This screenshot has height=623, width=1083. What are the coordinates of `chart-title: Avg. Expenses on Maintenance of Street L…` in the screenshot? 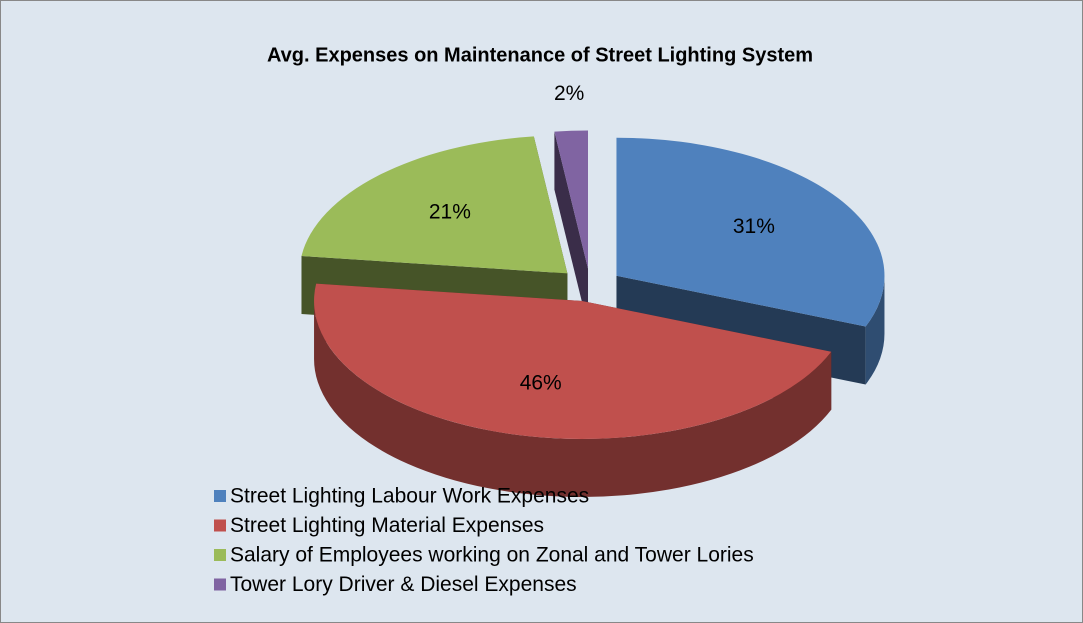 It's located at (540, 55).